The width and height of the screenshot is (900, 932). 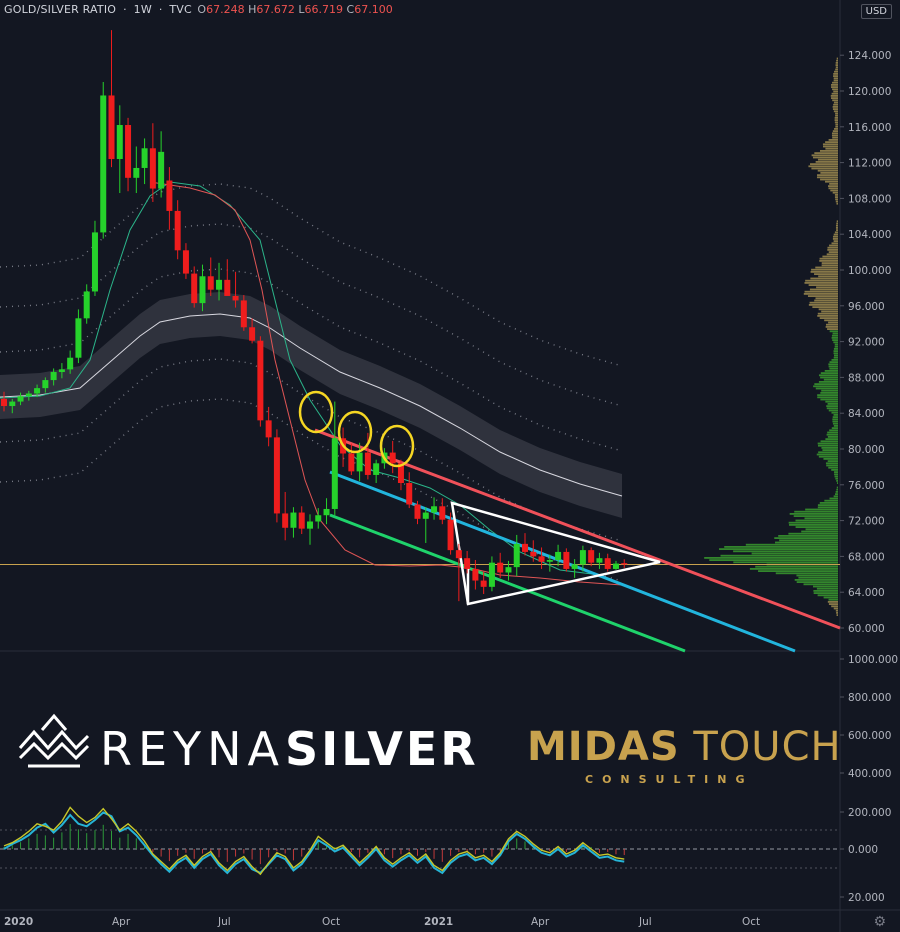 What do you see at coordinates (866, 450) in the screenshot?
I see `price-tick-label: 80.000` at bounding box center [866, 450].